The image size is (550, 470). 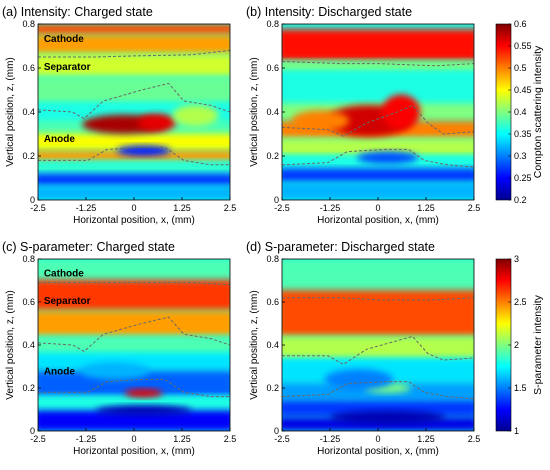 I want to click on colorbar-tick-label: 0.4, so click(x=520, y=112).